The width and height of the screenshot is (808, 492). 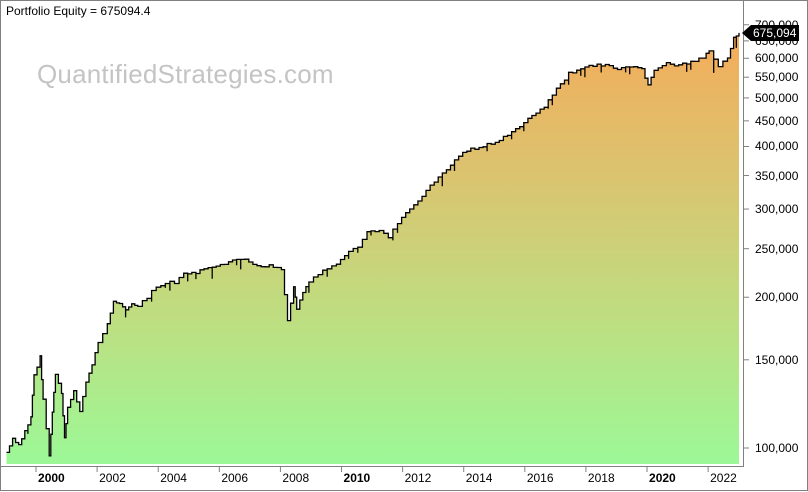 I want to click on y-tick-label: 150,000, so click(x=777, y=359).